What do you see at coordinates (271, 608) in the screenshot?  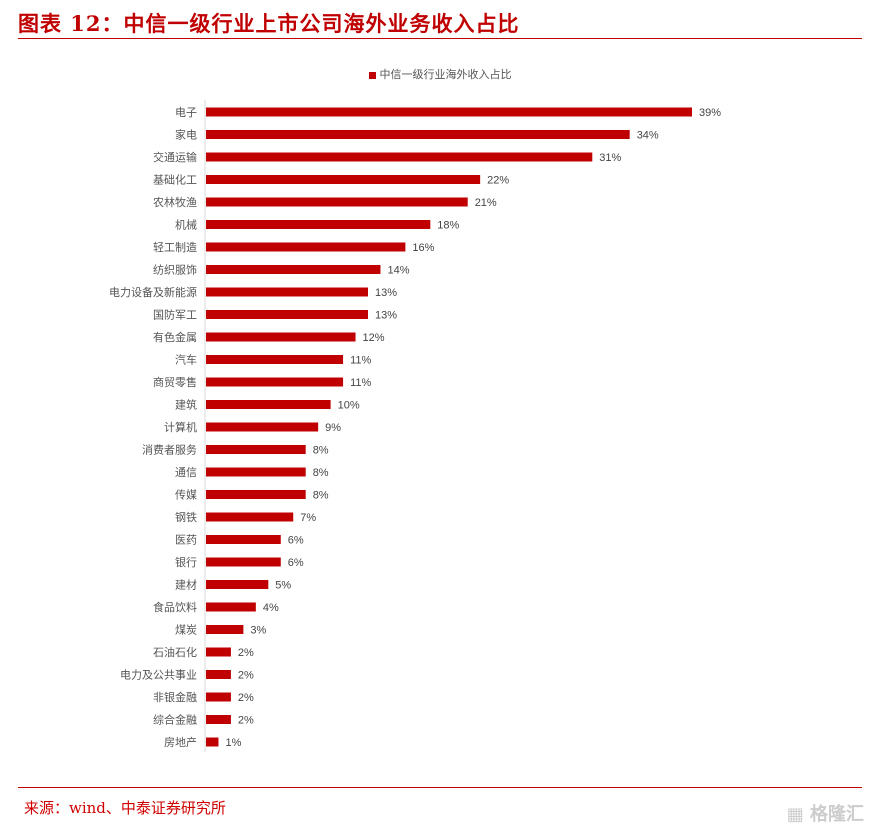 I see `data-label: 4%` at bounding box center [271, 608].